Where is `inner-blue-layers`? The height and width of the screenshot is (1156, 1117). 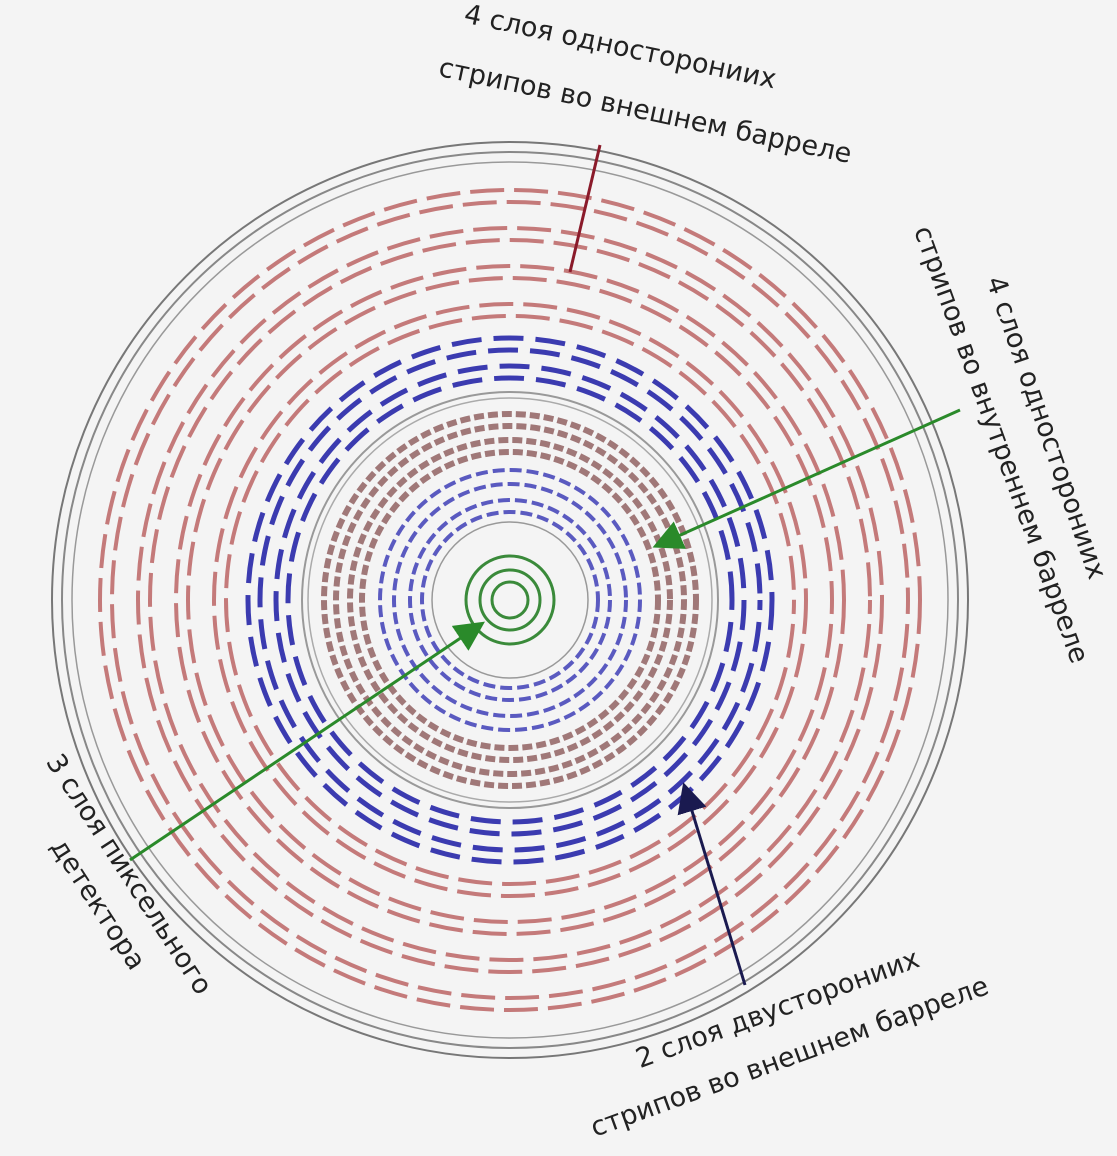
inner-blue-layers is located at coordinates (510, 600).